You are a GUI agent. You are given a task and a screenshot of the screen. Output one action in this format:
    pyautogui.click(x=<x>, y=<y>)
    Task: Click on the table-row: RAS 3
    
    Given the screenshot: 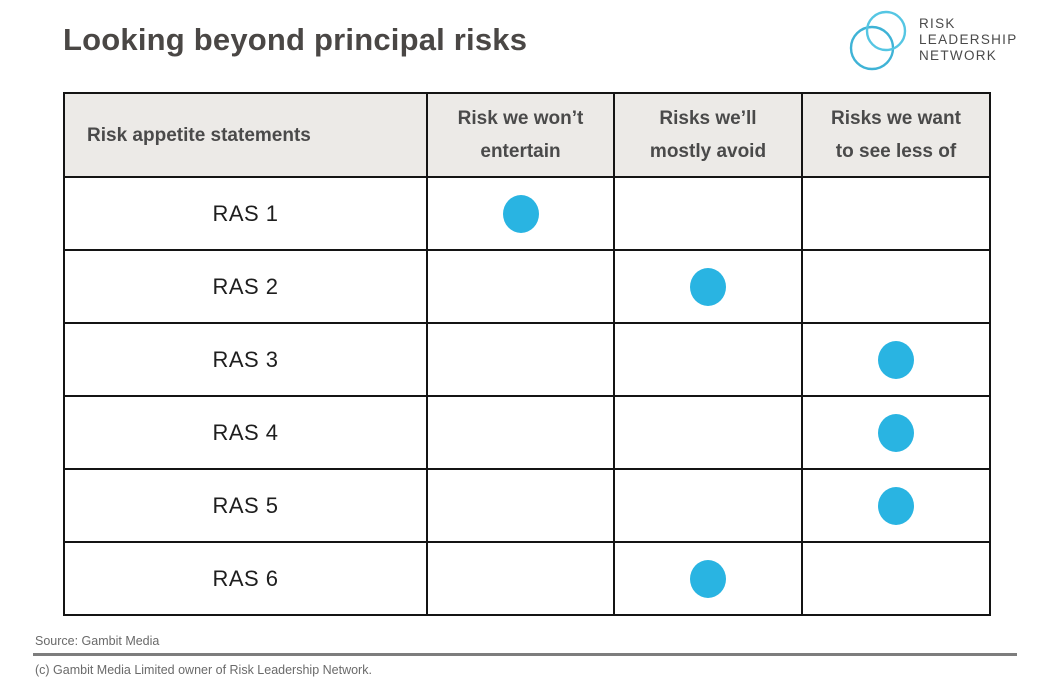 What is the action you would take?
    pyautogui.click(x=527, y=359)
    